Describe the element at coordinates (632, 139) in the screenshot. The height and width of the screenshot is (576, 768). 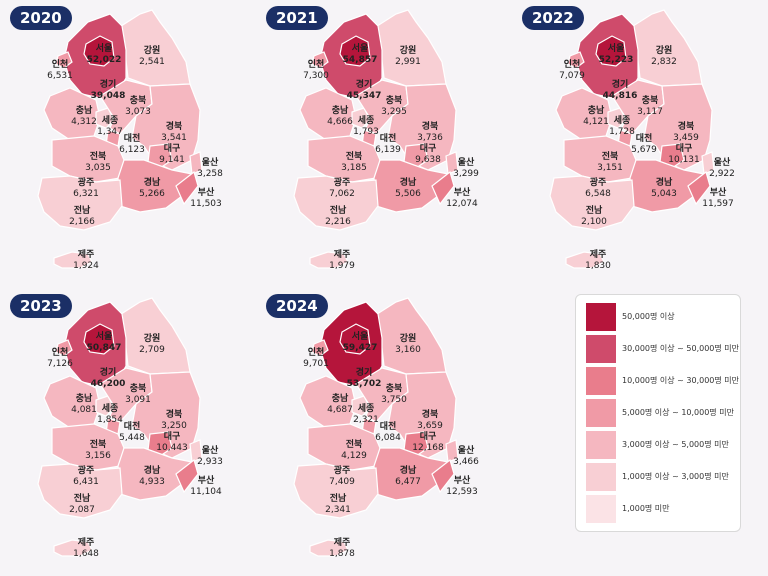
I see `korea-map-2022` at that location.